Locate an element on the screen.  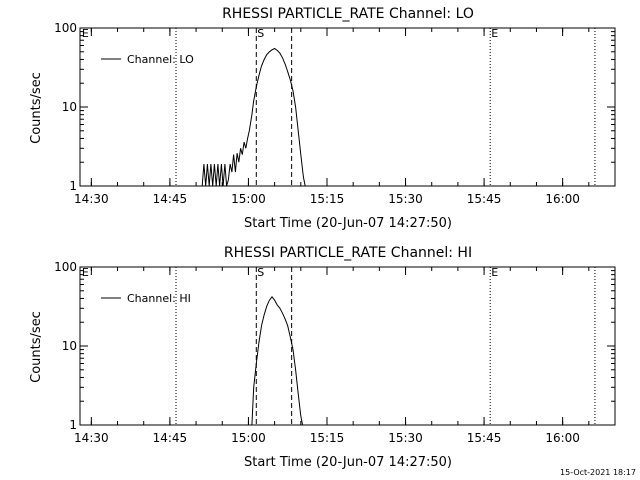
hi-y-tick-label: 1 is located at coordinates (73, 425).